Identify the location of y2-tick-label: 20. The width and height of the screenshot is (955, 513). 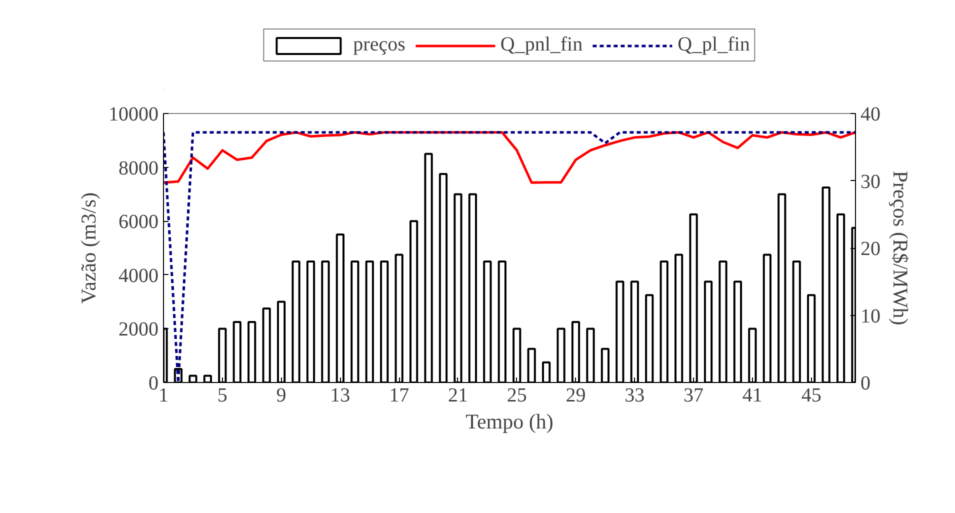
(870, 249).